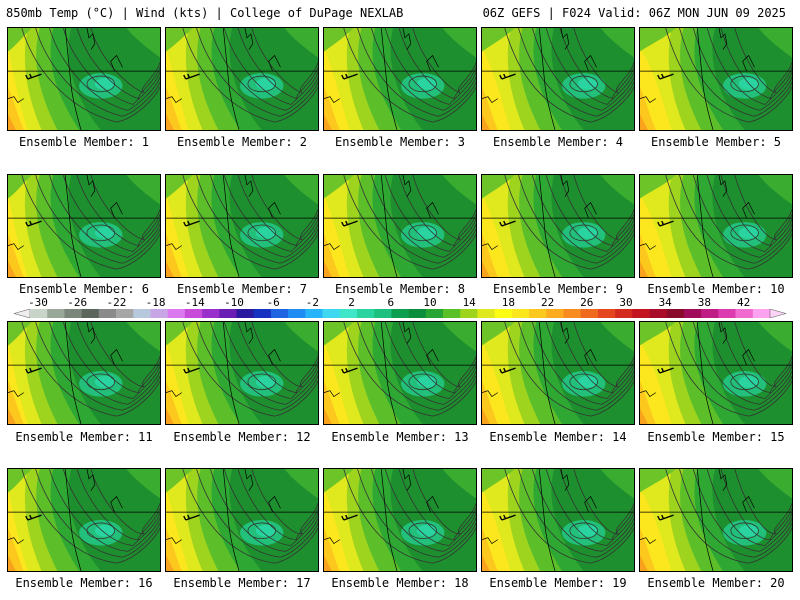 This screenshot has width=800, height=600. I want to click on ensemble-member-caption: Ensemble Member: 20, so click(716, 583).